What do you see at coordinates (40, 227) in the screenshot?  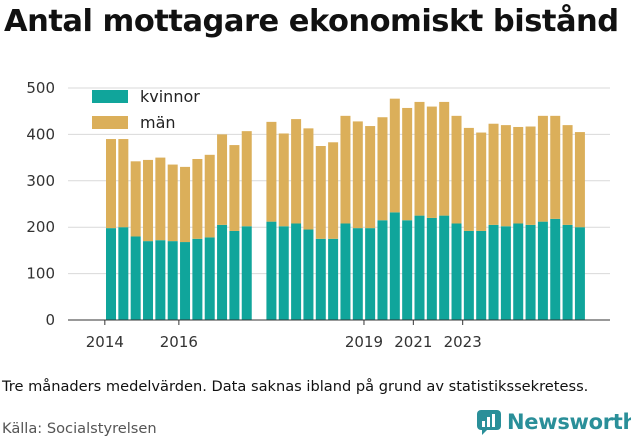 I see `y-tick-label-200: 200` at bounding box center [40, 227].